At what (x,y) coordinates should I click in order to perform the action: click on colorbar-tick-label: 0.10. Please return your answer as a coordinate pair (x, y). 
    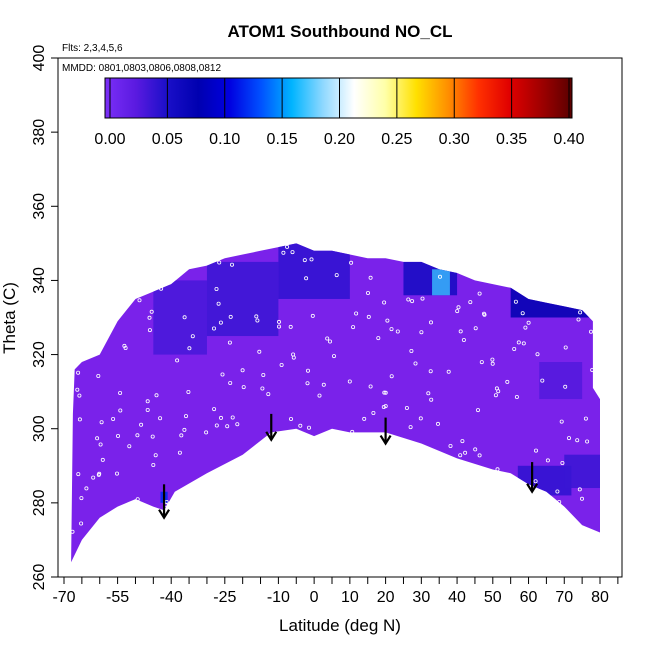
    Looking at the image, I should click on (224, 139).